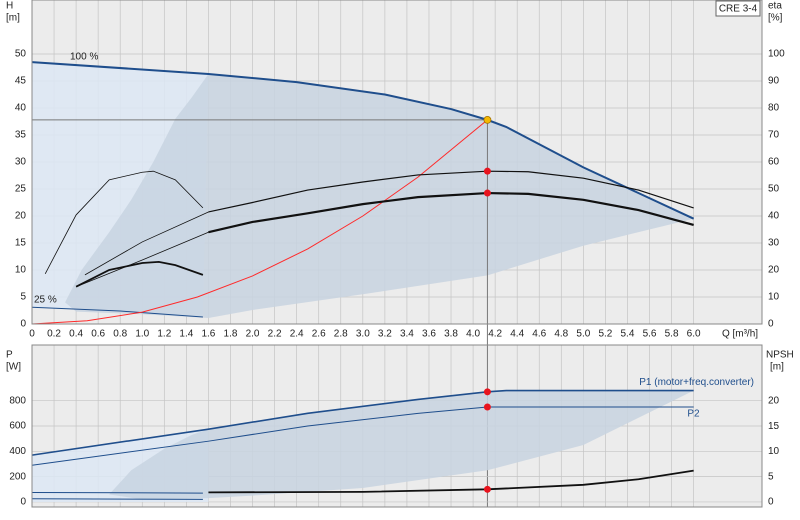 This screenshot has width=800, height=520. What do you see at coordinates (774, 426) in the screenshot?
I see `y2-tick-label: 15` at bounding box center [774, 426].